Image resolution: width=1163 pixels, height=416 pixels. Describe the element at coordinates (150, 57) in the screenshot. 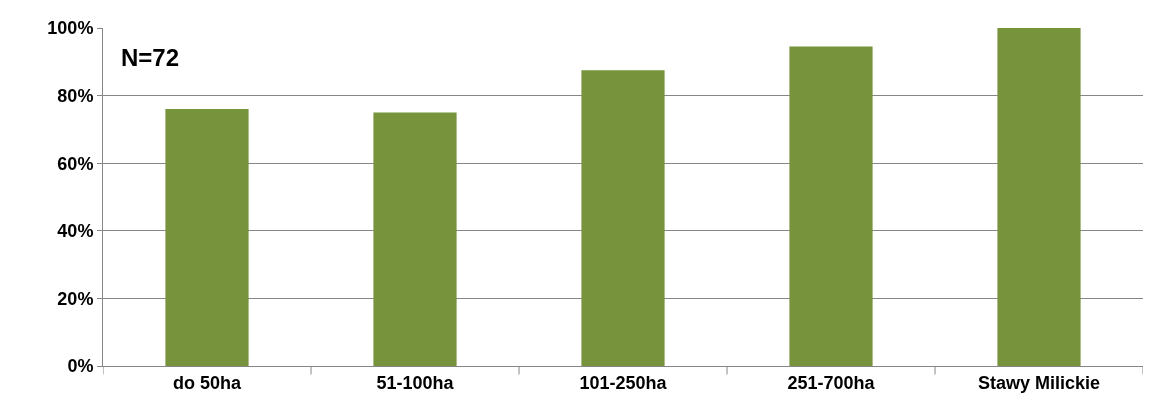

I see `annotation: N=72` at that location.